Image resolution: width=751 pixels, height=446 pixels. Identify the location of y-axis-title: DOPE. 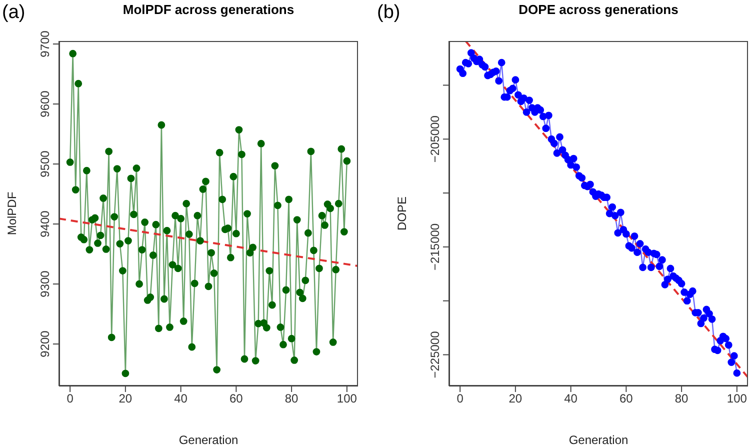
(402, 213).